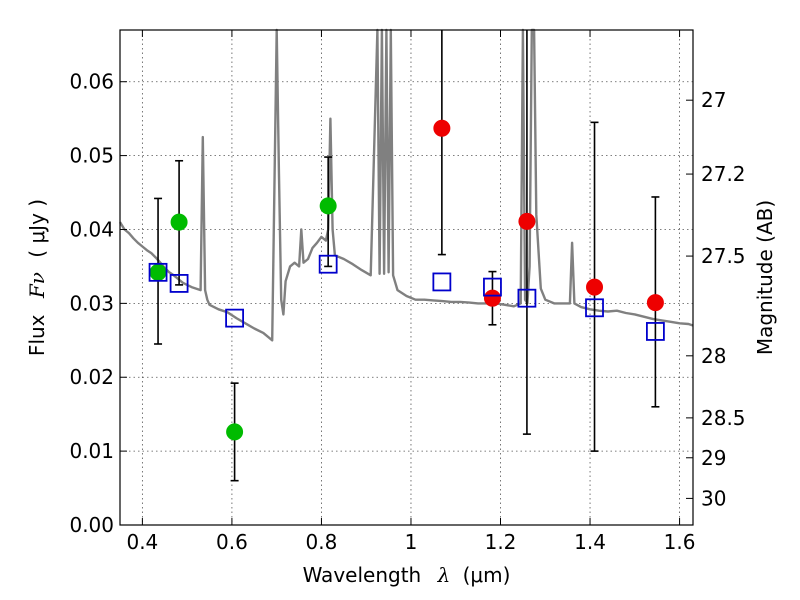  What do you see at coordinates (91, 229) in the screenshot?
I see `y-tick-label: 0.04` at bounding box center [91, 229].